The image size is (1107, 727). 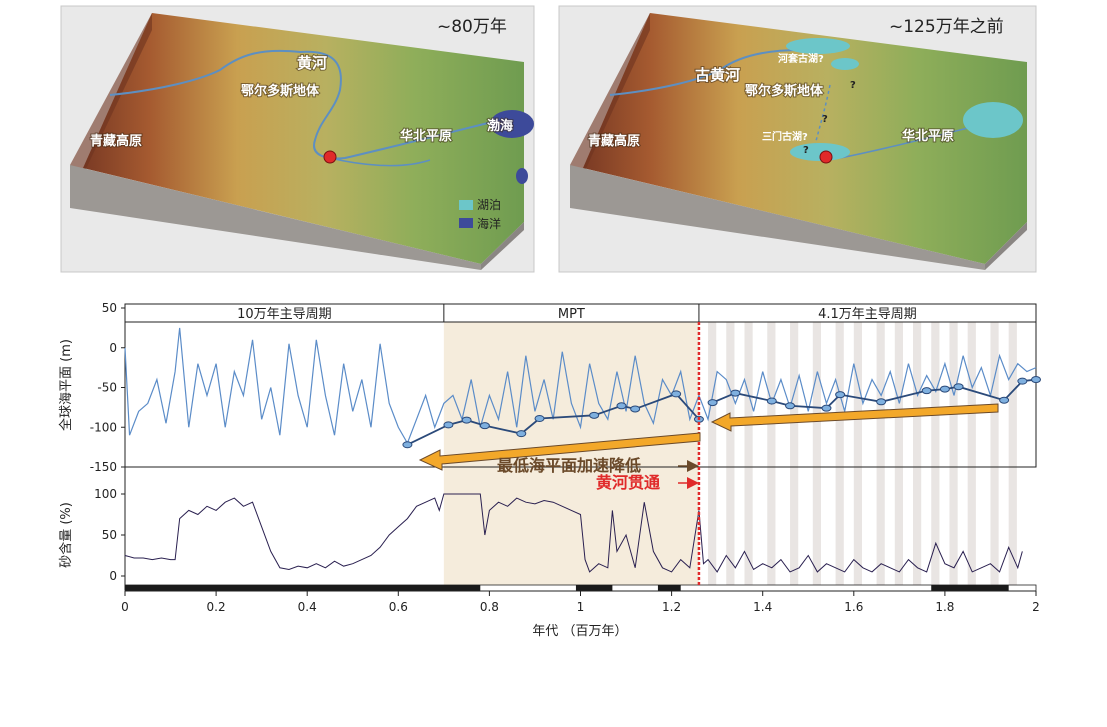 What do you see at coordinates (671, 607) in the screenshot?
I see `x-tick-label: 1.2` at bounding box center [671, 607].